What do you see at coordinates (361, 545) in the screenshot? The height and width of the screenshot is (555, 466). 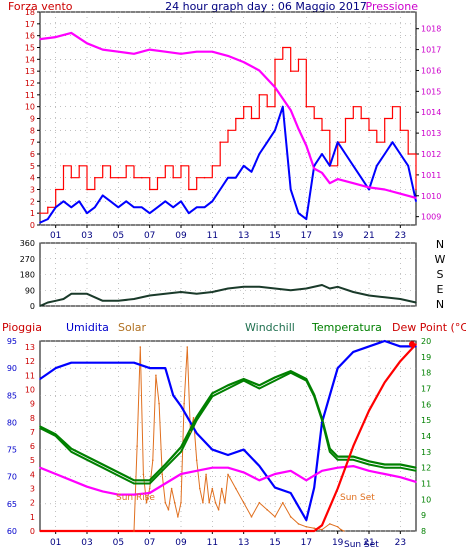 I see `sun-set-axis-label: Sun Set` at bounding box center [361, 545].